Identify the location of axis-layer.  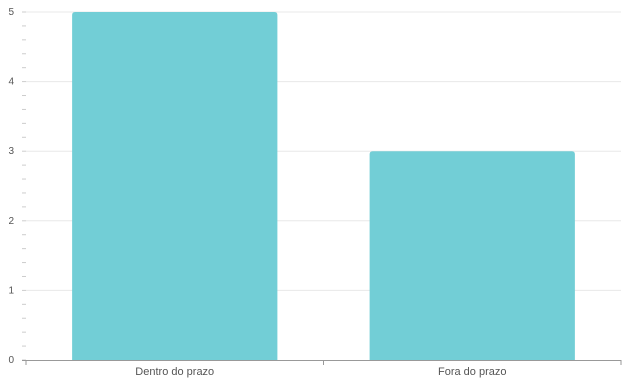
(322, 362).